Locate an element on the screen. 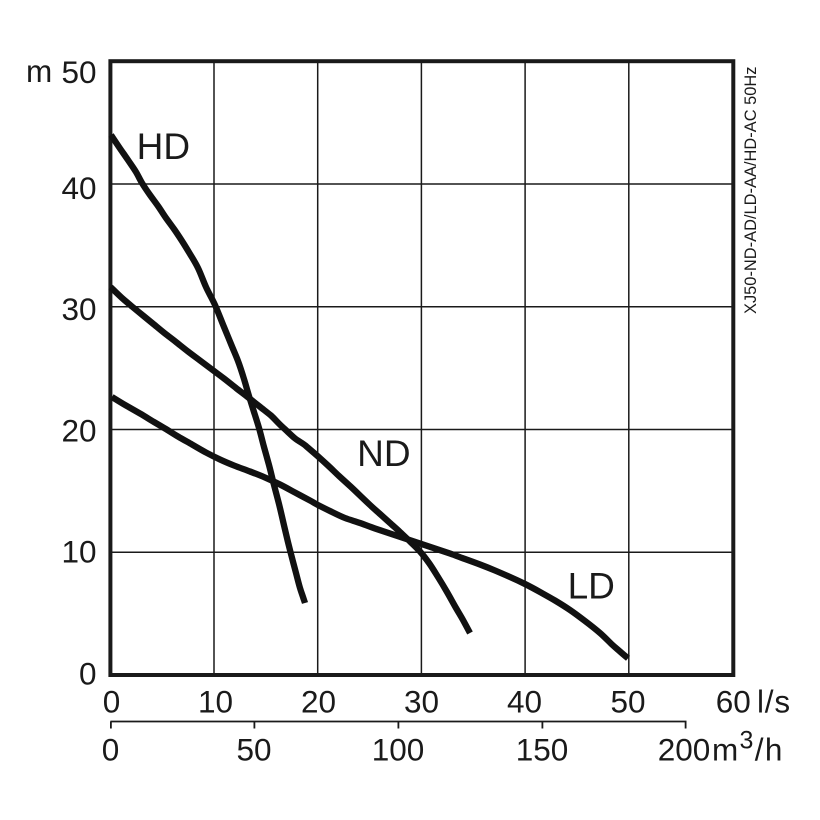 The height and width of the screenshot is (820, 820). svg-text: 150 is located at coordinates (542, 750).